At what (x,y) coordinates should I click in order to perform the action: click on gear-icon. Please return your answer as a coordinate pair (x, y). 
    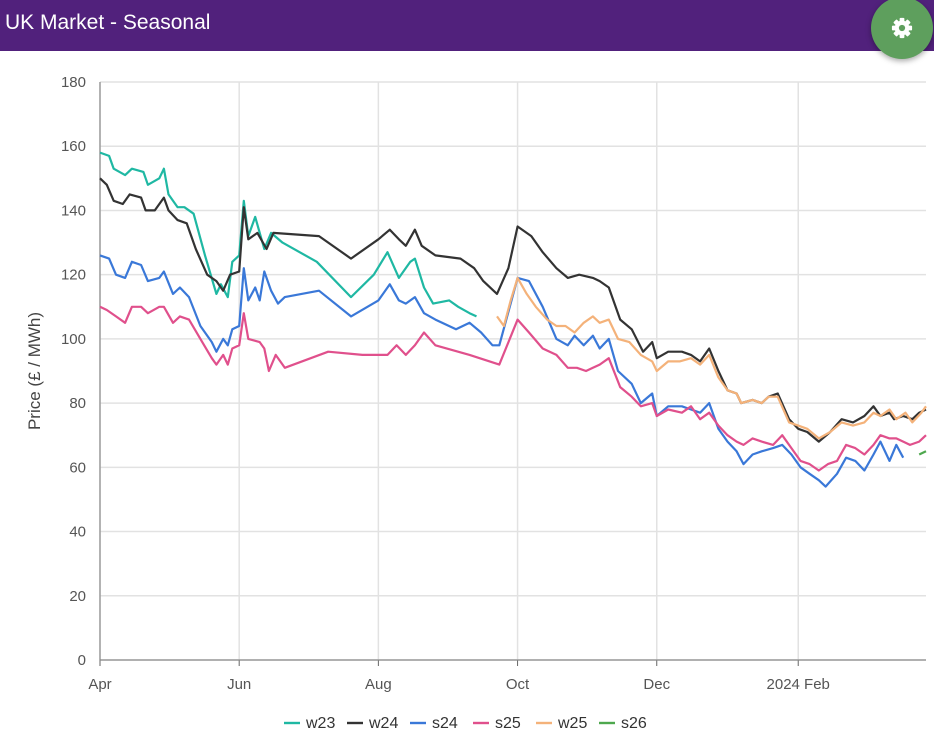
    Looking at the image, I should click on (902, 28).